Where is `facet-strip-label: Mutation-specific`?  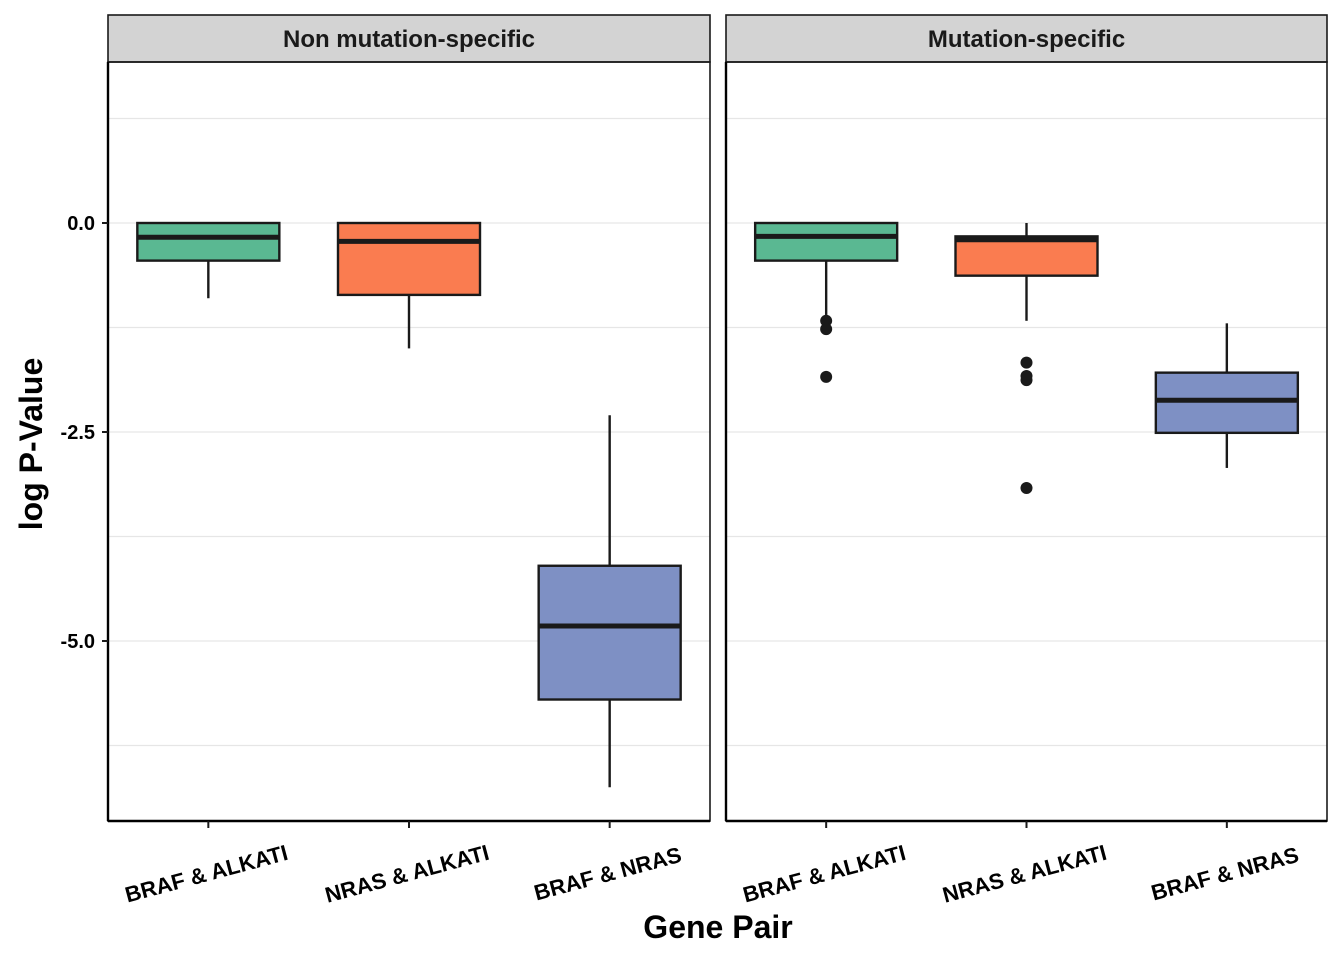 facet-strip-label: Mutation-specific is located at coordinates (1026, 39).